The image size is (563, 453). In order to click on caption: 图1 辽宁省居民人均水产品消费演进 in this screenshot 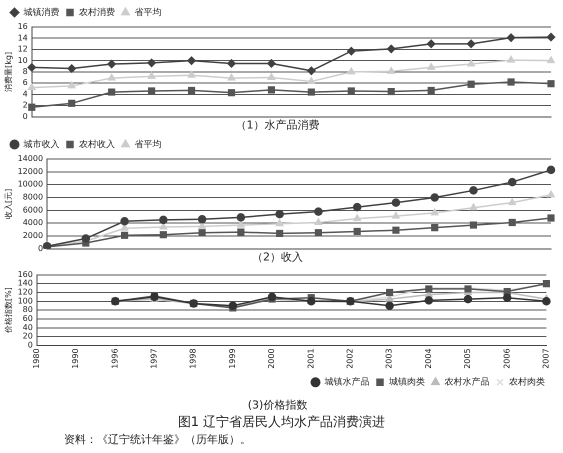, I will do `click(281, 422)`.